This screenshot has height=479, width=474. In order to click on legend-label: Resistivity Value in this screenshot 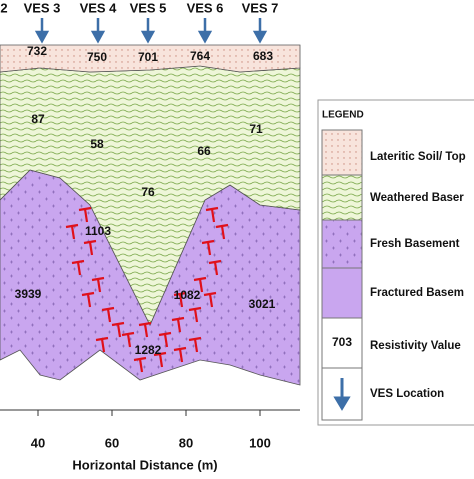, I will do `click(415, 346)`.